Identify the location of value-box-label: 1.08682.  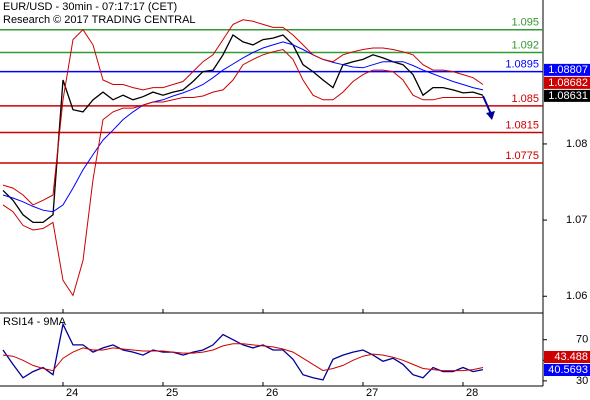
(568, 83).